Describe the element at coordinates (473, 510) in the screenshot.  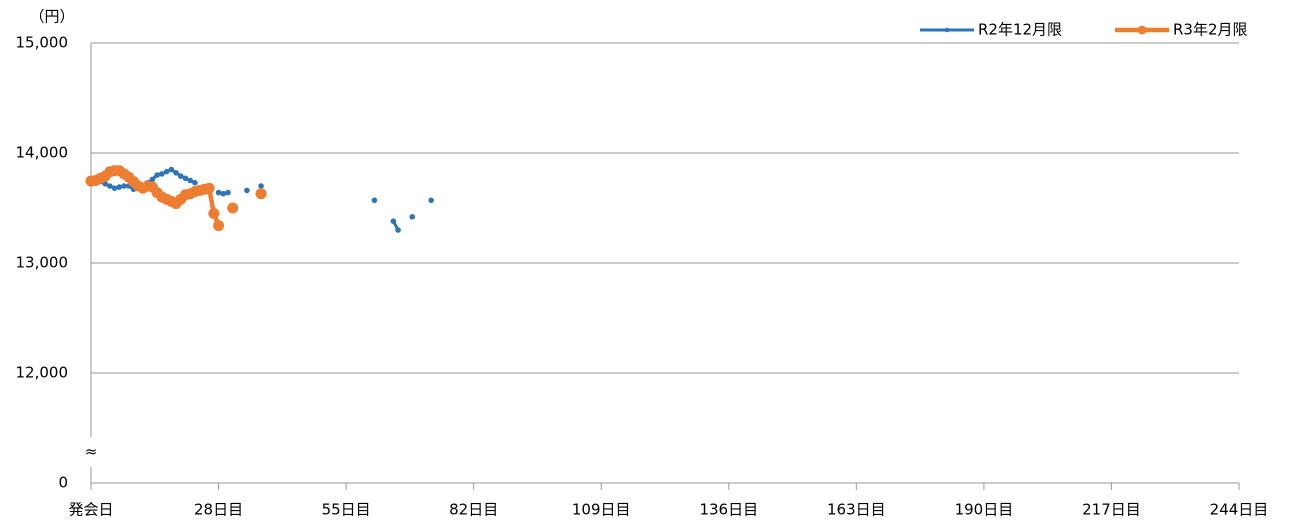
I see `x-tick-label: 82日目` at that location.